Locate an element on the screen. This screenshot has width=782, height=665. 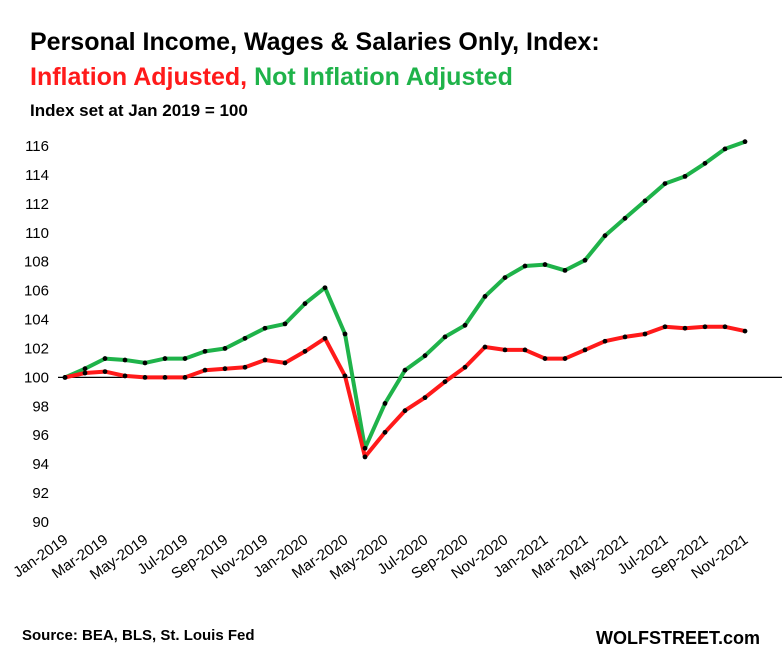
y-tick-label: 102 is located at coordinates (36, 348).